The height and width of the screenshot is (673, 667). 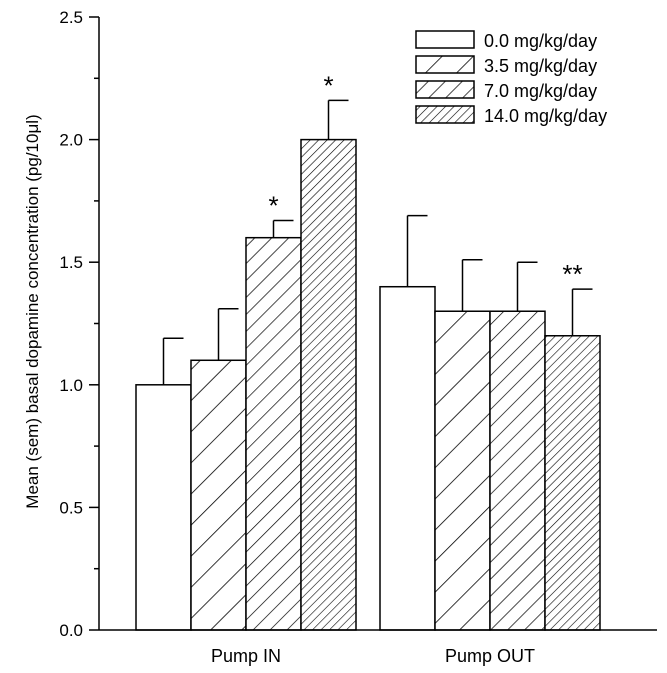 What do you see at coordinates (540, 91) in the screenshot?
I see `legend-label: 7.0 mg/kg/day` at bounding box center [540, 91].